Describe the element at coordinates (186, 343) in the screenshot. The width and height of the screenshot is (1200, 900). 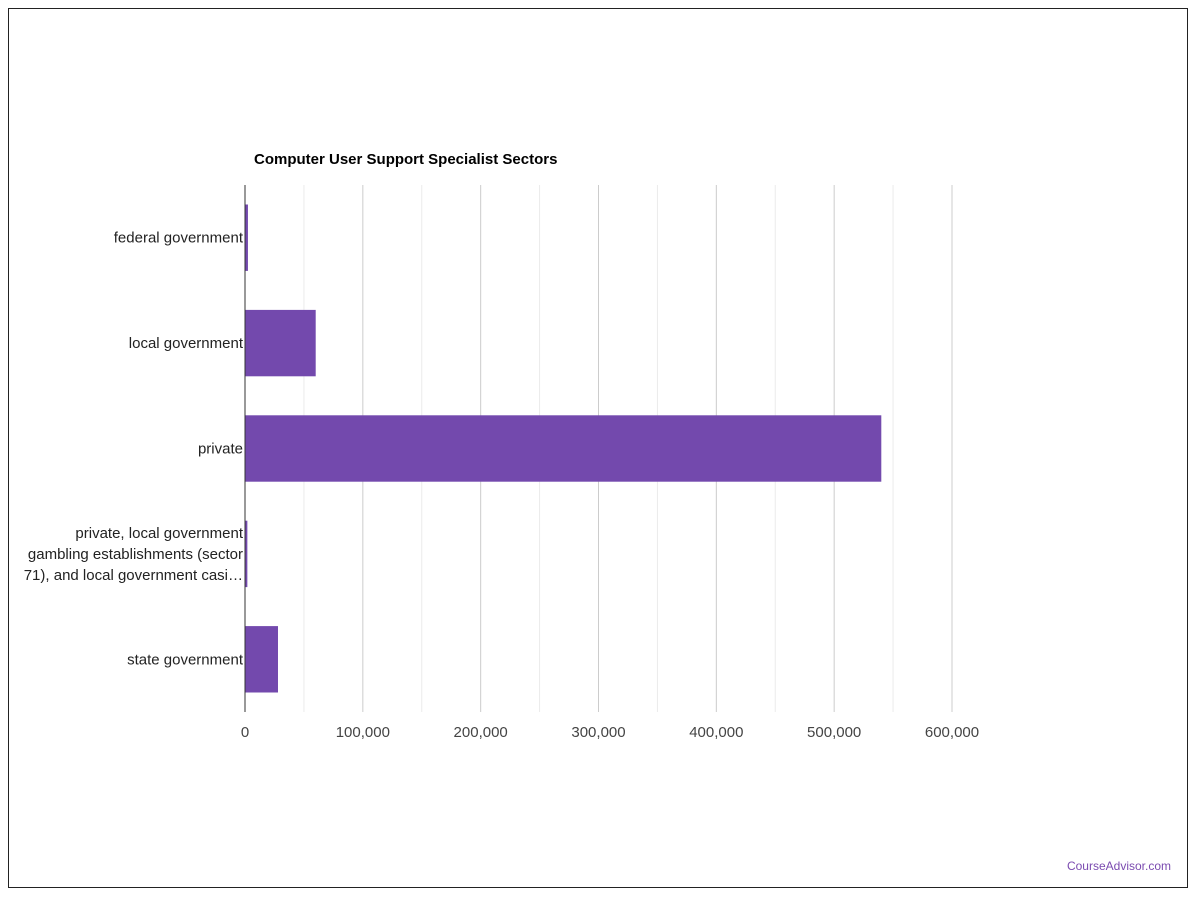
I see `category-label-1: local government` at that location.